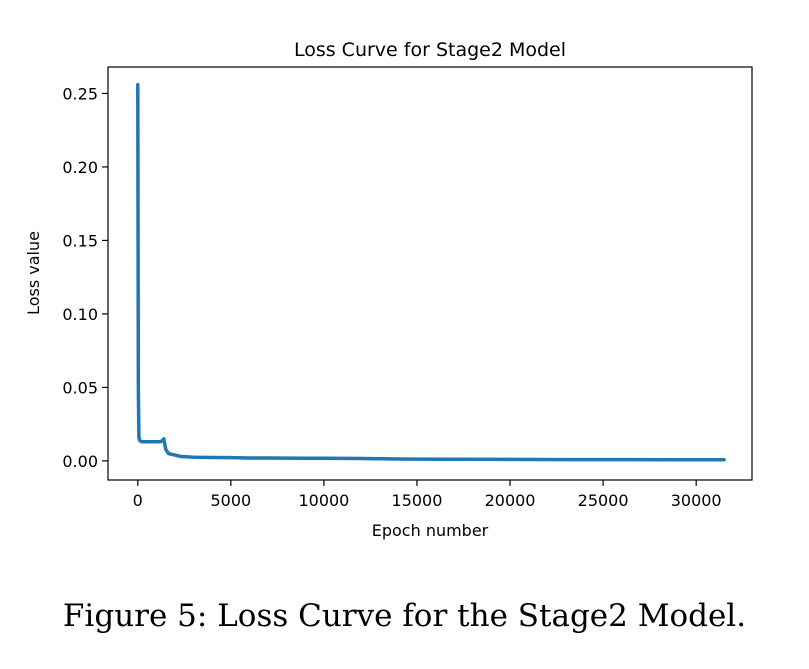  What do you see at coordinates (33, 273) in the screenshot?
I see `y-axis-label: Loss value` at bounding box center [33, 273].